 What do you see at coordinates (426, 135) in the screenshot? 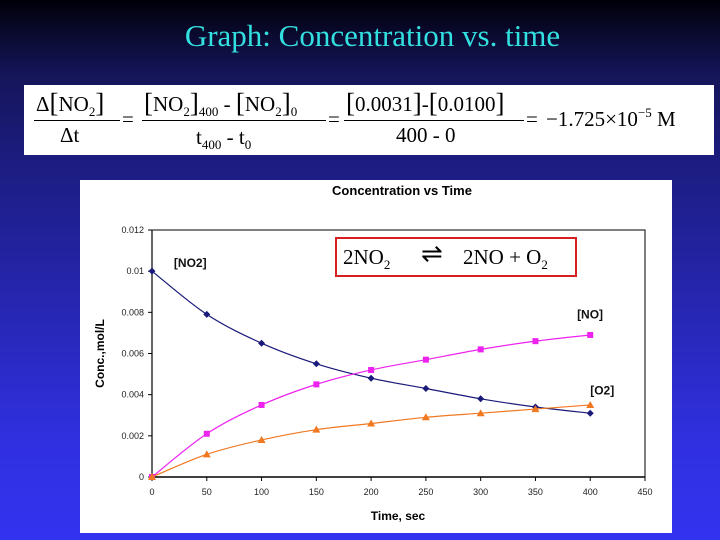
I see `value-denominator: 400 - 0` at bounding box center [426, 135].